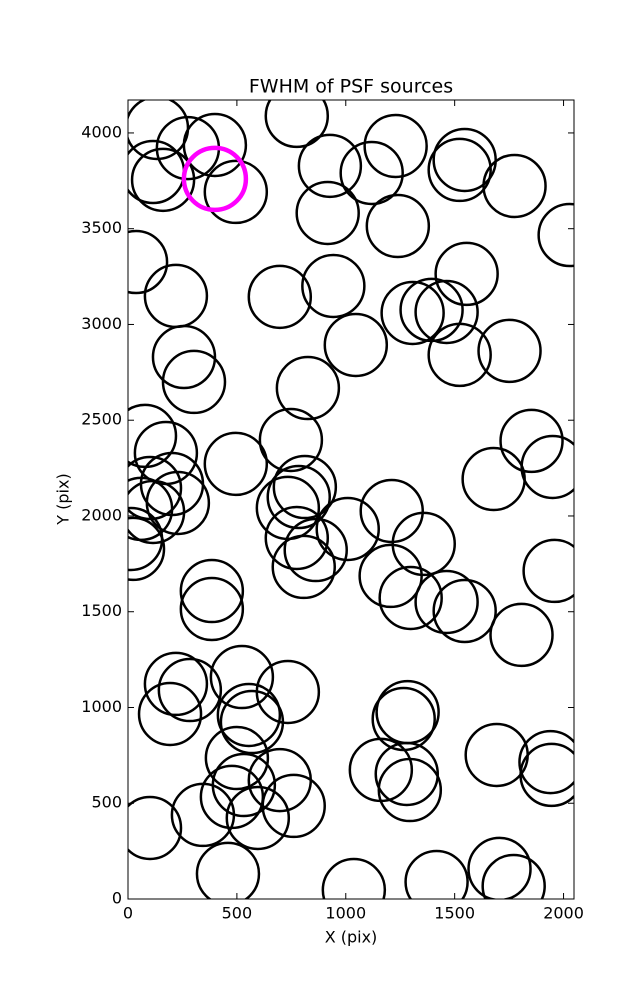  Describe the element at coordinates (454, 913) in the screenshot. I see `x-tick-label: 1500` at that location.